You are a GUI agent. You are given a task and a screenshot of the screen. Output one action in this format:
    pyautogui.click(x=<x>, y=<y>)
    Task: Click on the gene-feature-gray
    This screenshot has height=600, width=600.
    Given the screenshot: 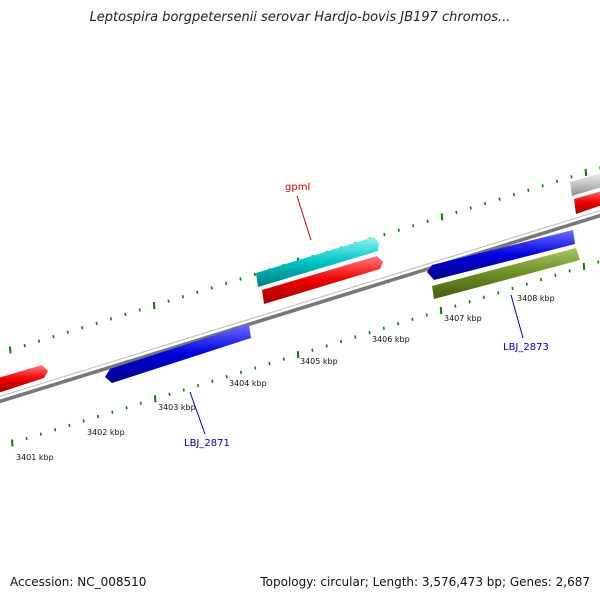 What is the action you would take?
    pyautogui.click(x=585, y=184)
    